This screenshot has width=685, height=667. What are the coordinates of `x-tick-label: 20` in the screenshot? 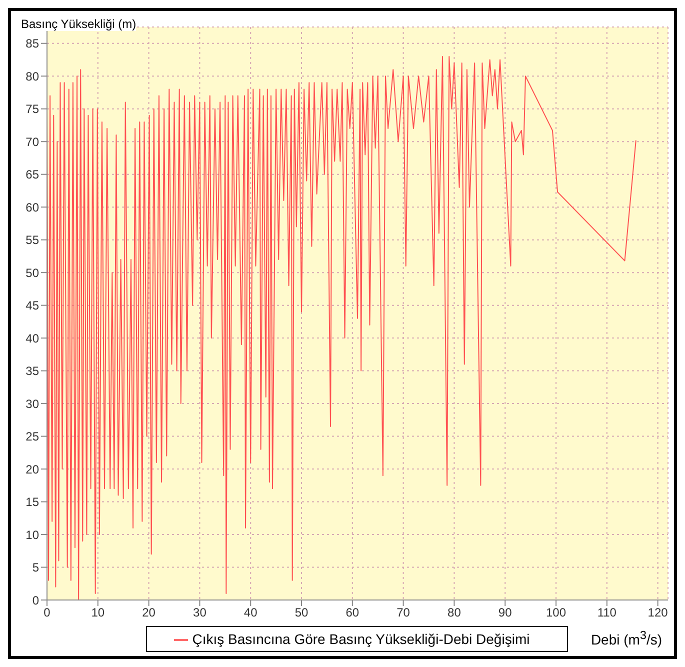 It's located at (149, 613).